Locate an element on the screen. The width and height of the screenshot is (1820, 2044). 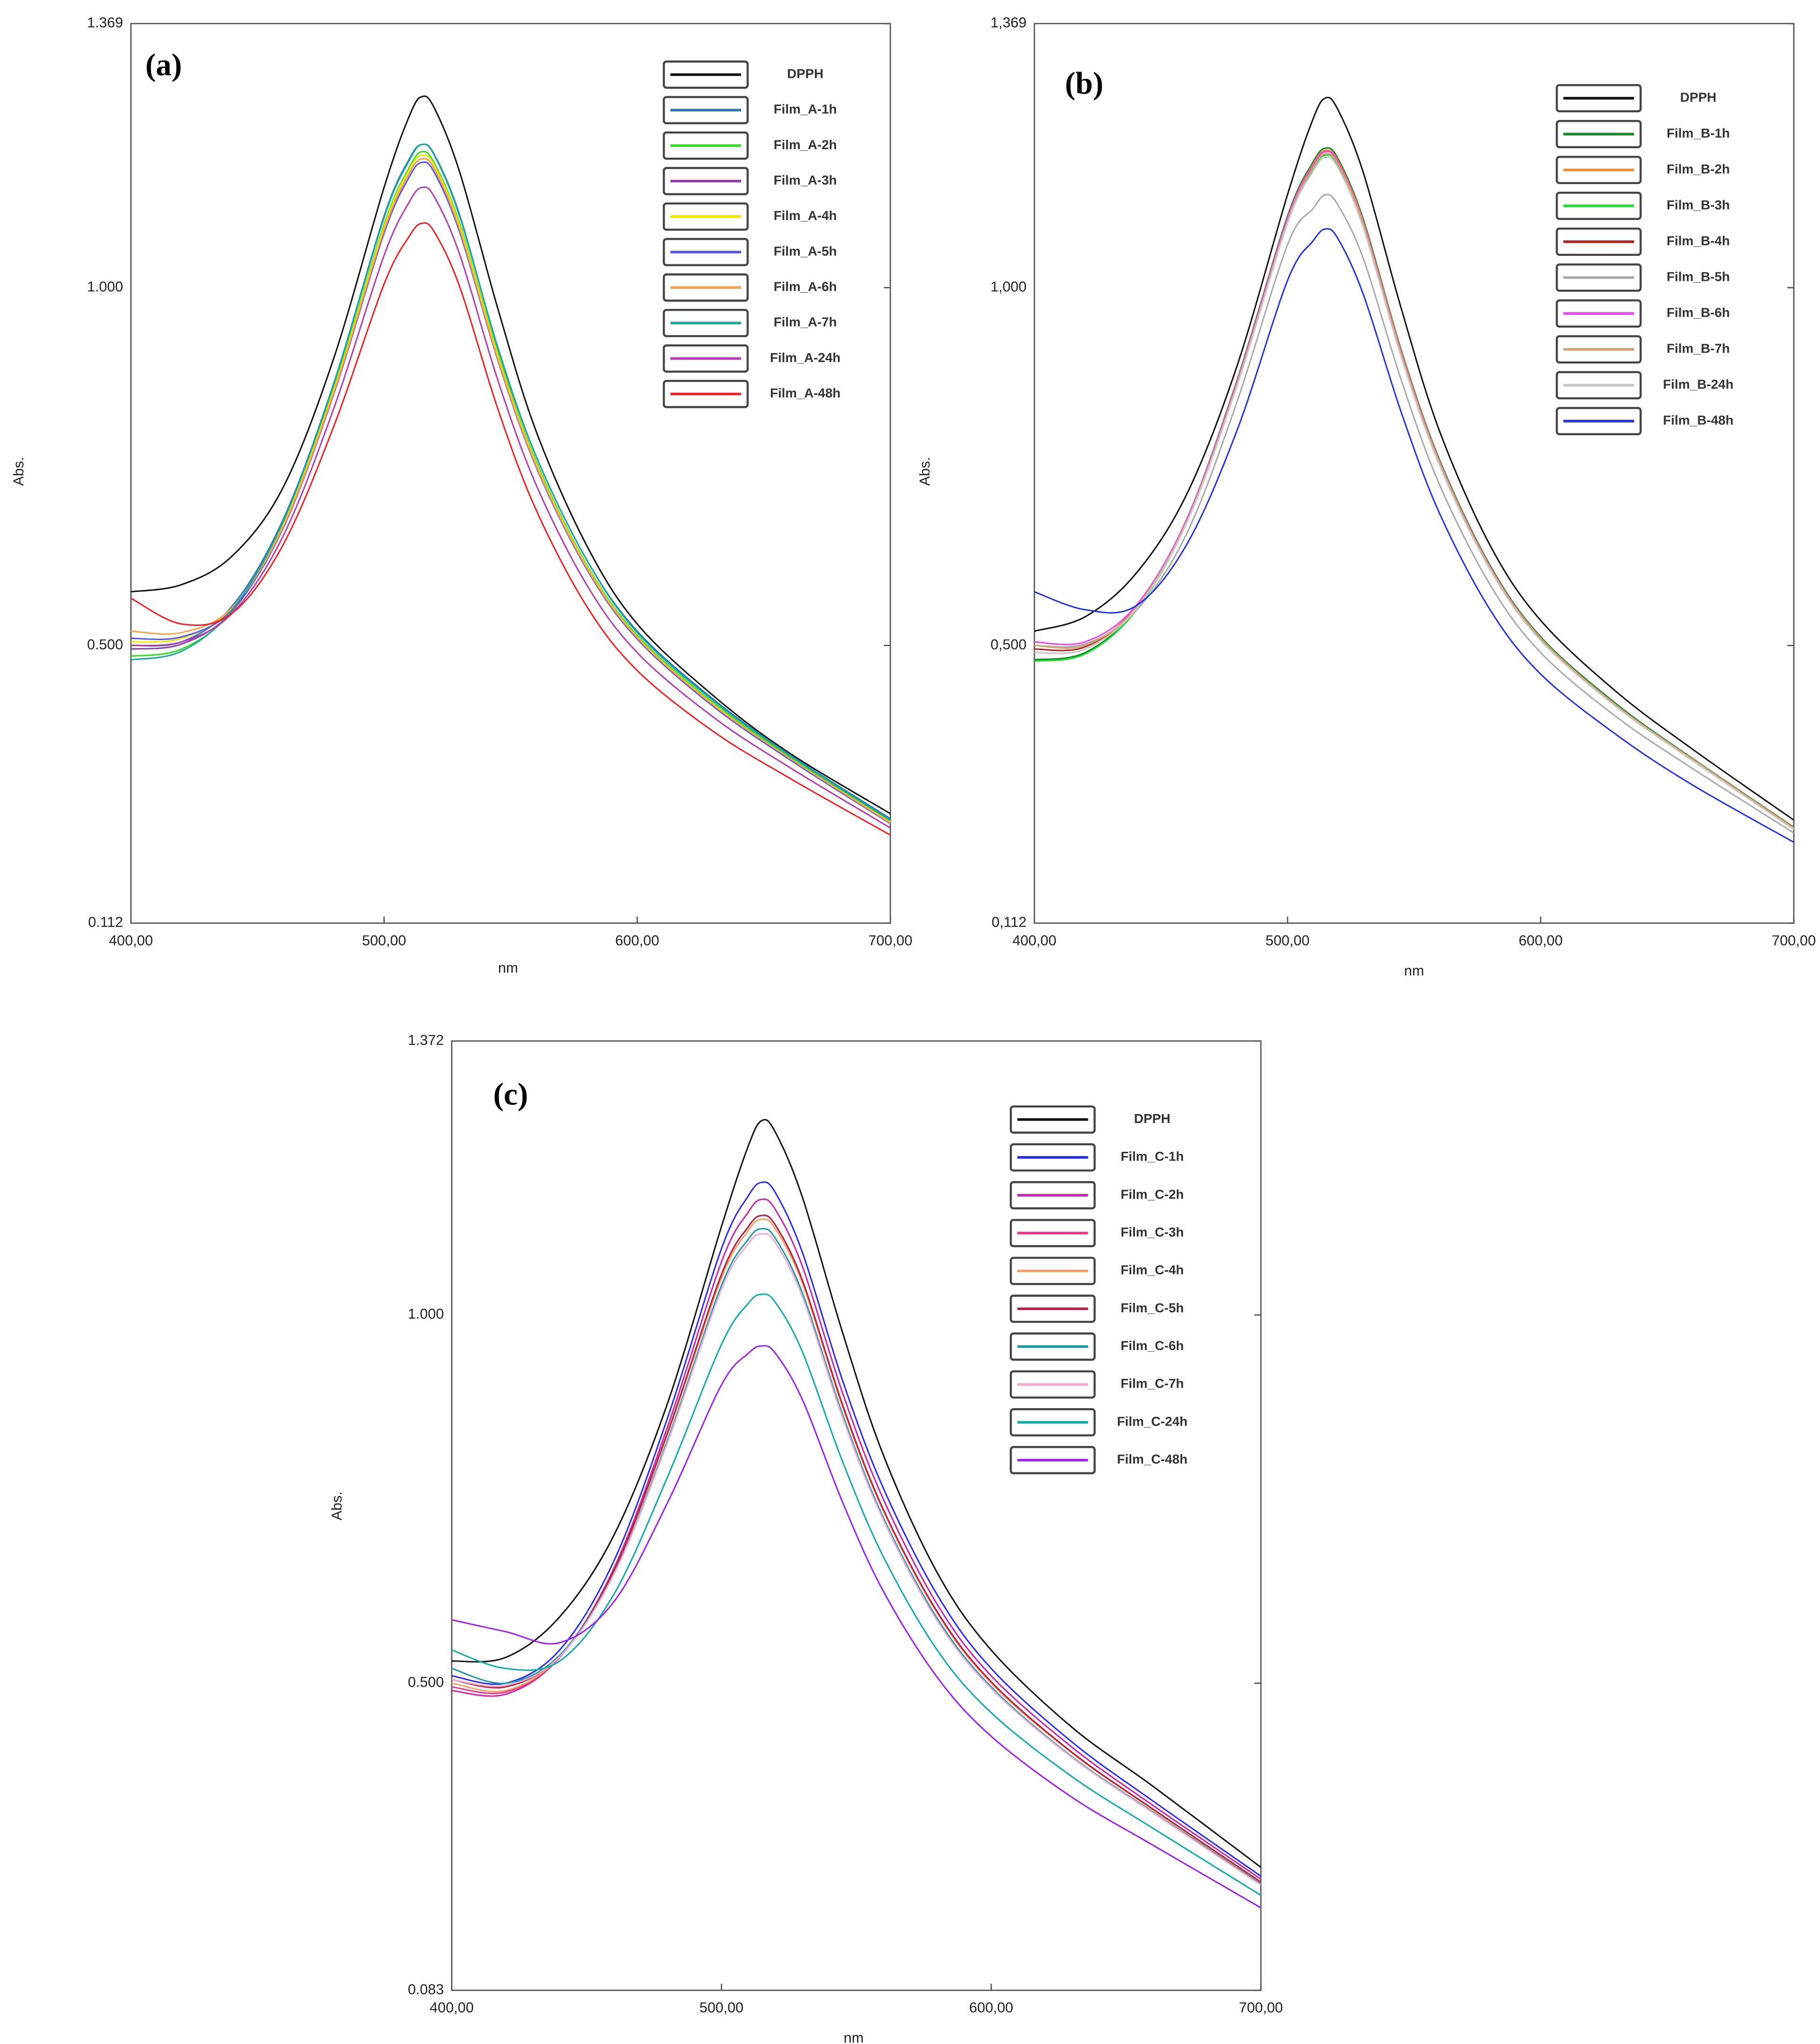
legend-label: Film_B-2h is located at coordinates (1698, 169).